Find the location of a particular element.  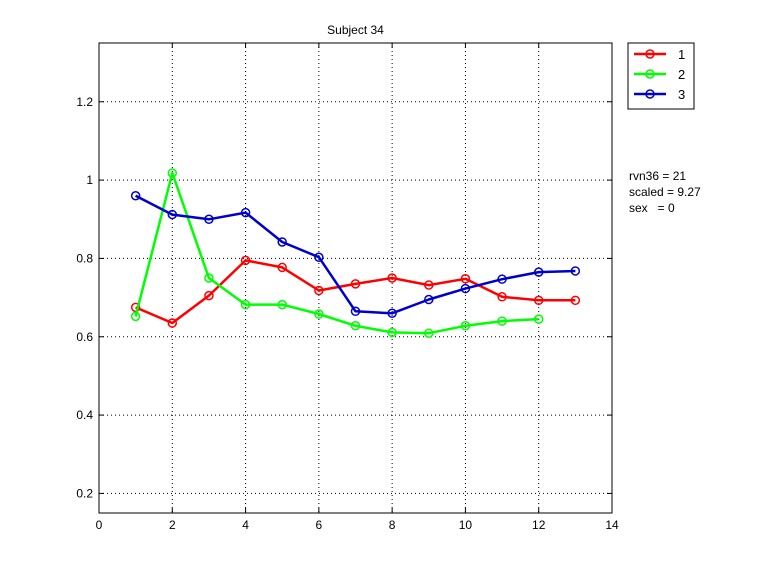

y-tick-label: 0.6 is located at coordinates (84, 337).